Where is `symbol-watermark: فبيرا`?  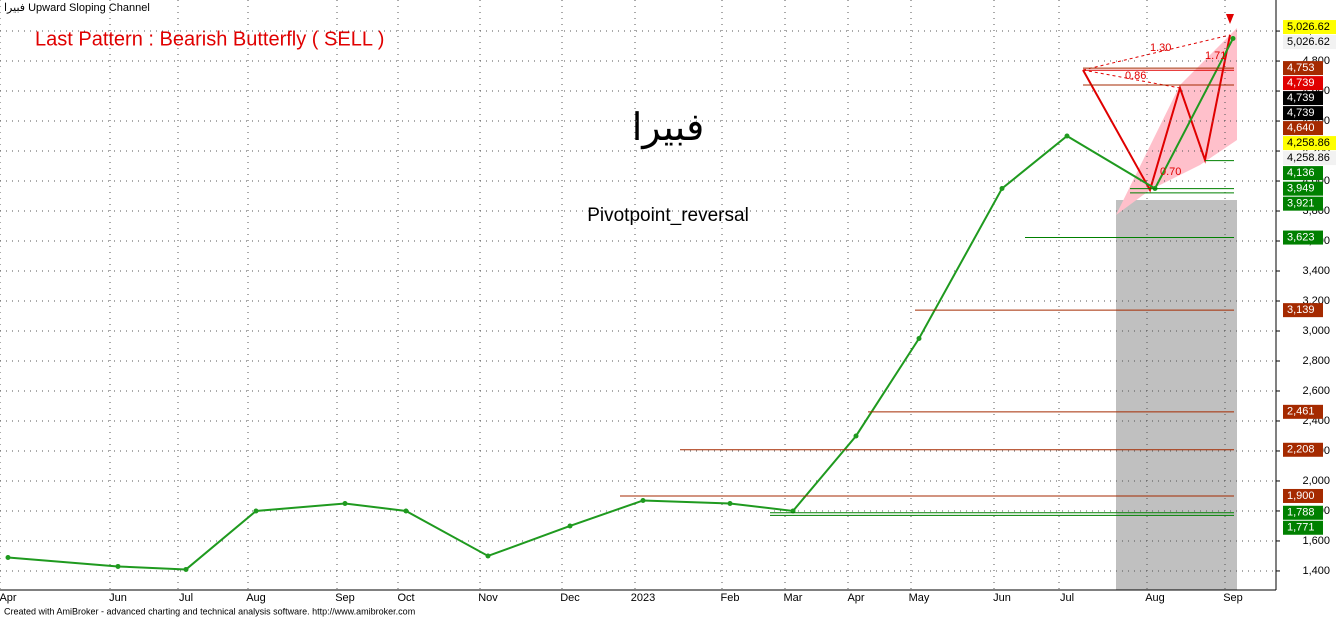
symbol-watermark: فبيرا is located at coordinates (668, 128).